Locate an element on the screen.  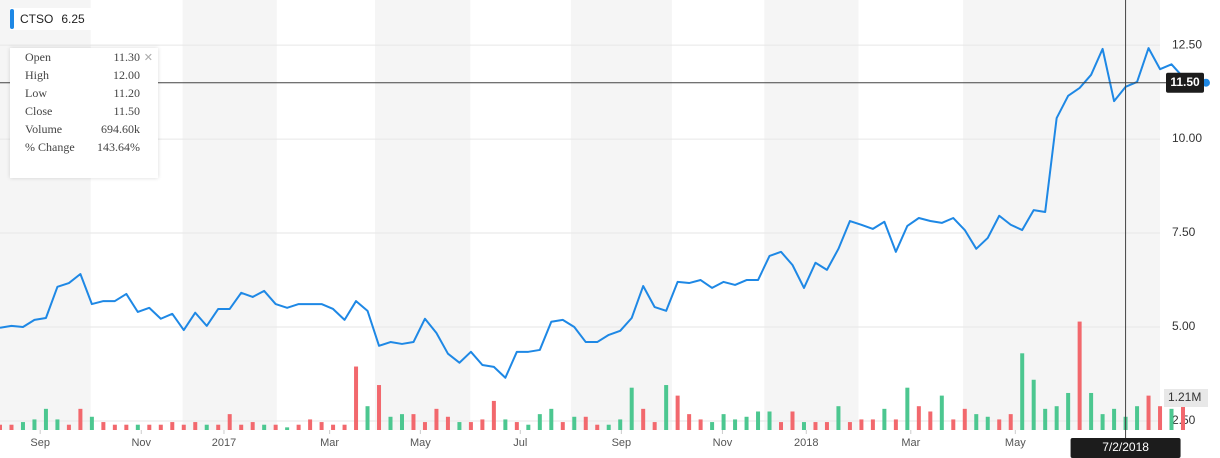
tooltip-row: Open 11.30 is located at coordinates (84, 57).